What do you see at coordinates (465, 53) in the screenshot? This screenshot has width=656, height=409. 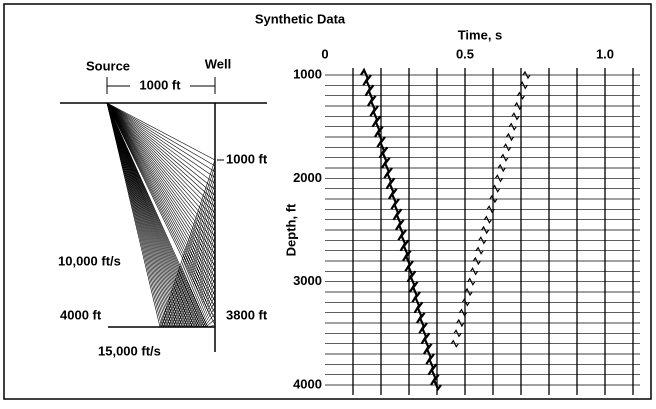 I see `x-tick-label: 0.5` at bounding box center [465, 53].